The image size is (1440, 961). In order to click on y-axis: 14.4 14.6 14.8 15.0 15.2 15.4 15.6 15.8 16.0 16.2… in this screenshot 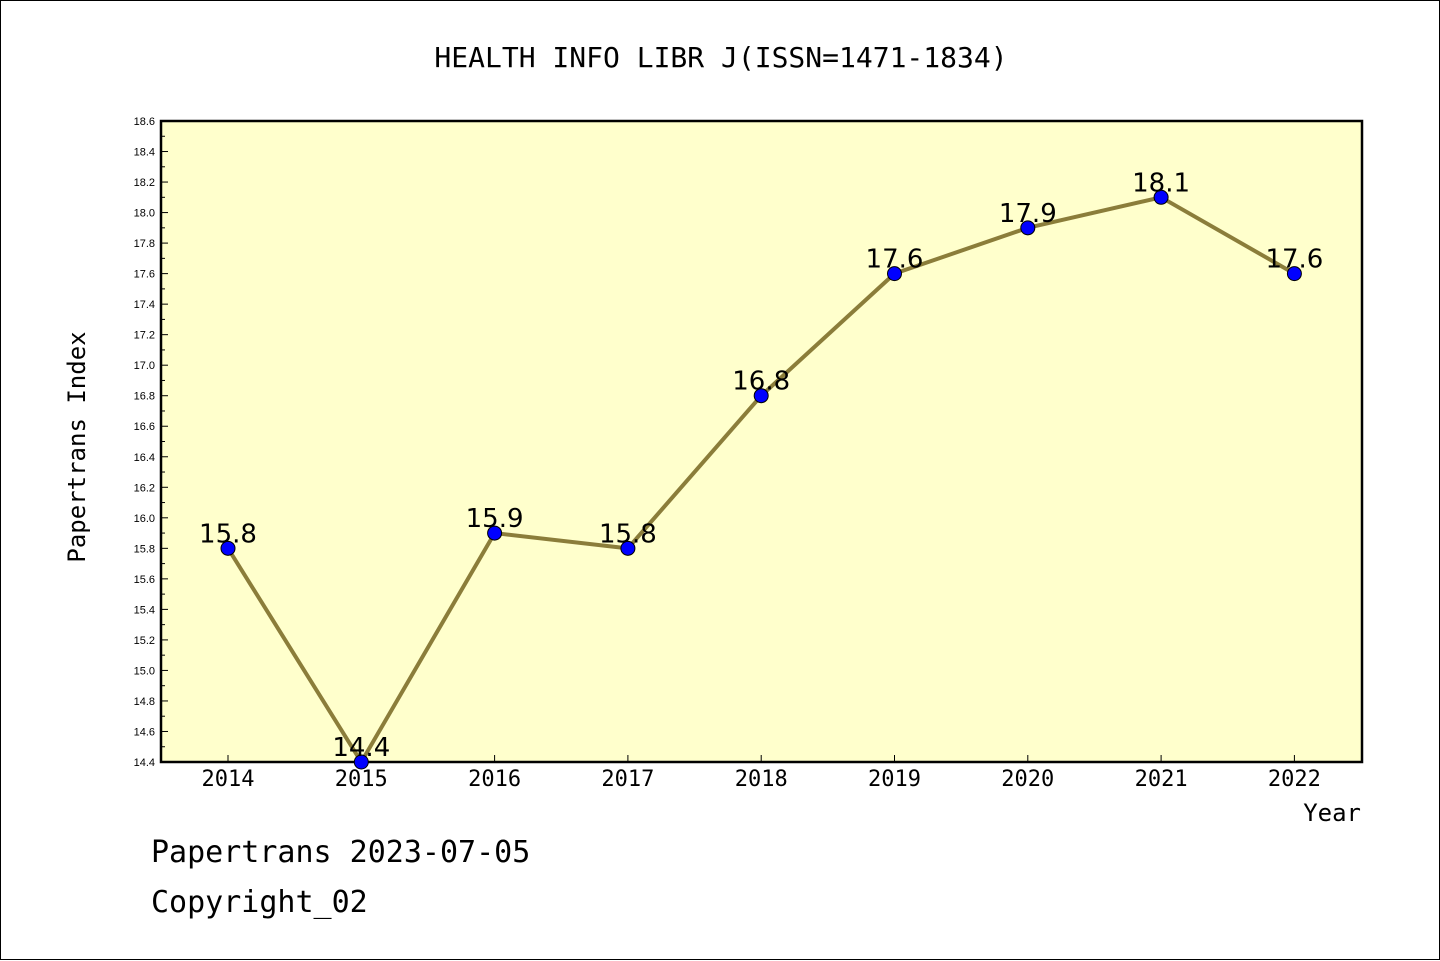, I will do `click(151, 442)`.